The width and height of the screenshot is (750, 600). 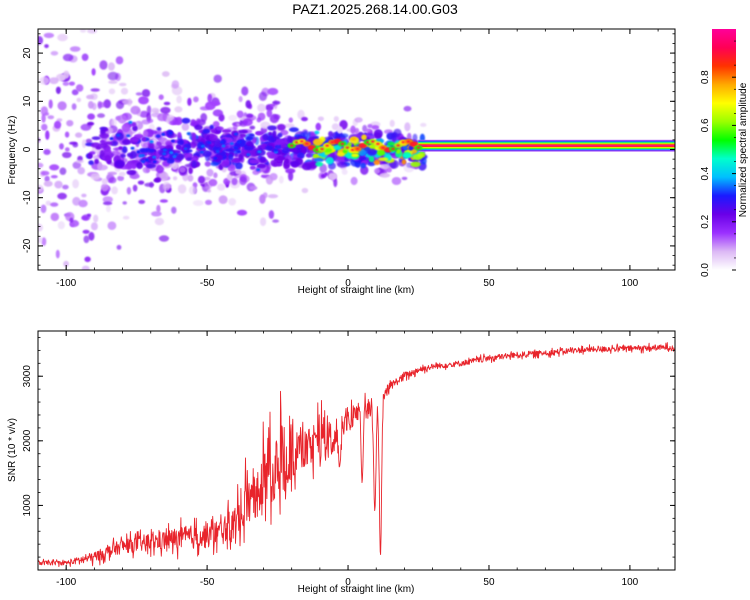 What do you see at coordinates (66, 283) in the screenshot?
I see `x-tick-label: -100` at bounding box center [66, 283].